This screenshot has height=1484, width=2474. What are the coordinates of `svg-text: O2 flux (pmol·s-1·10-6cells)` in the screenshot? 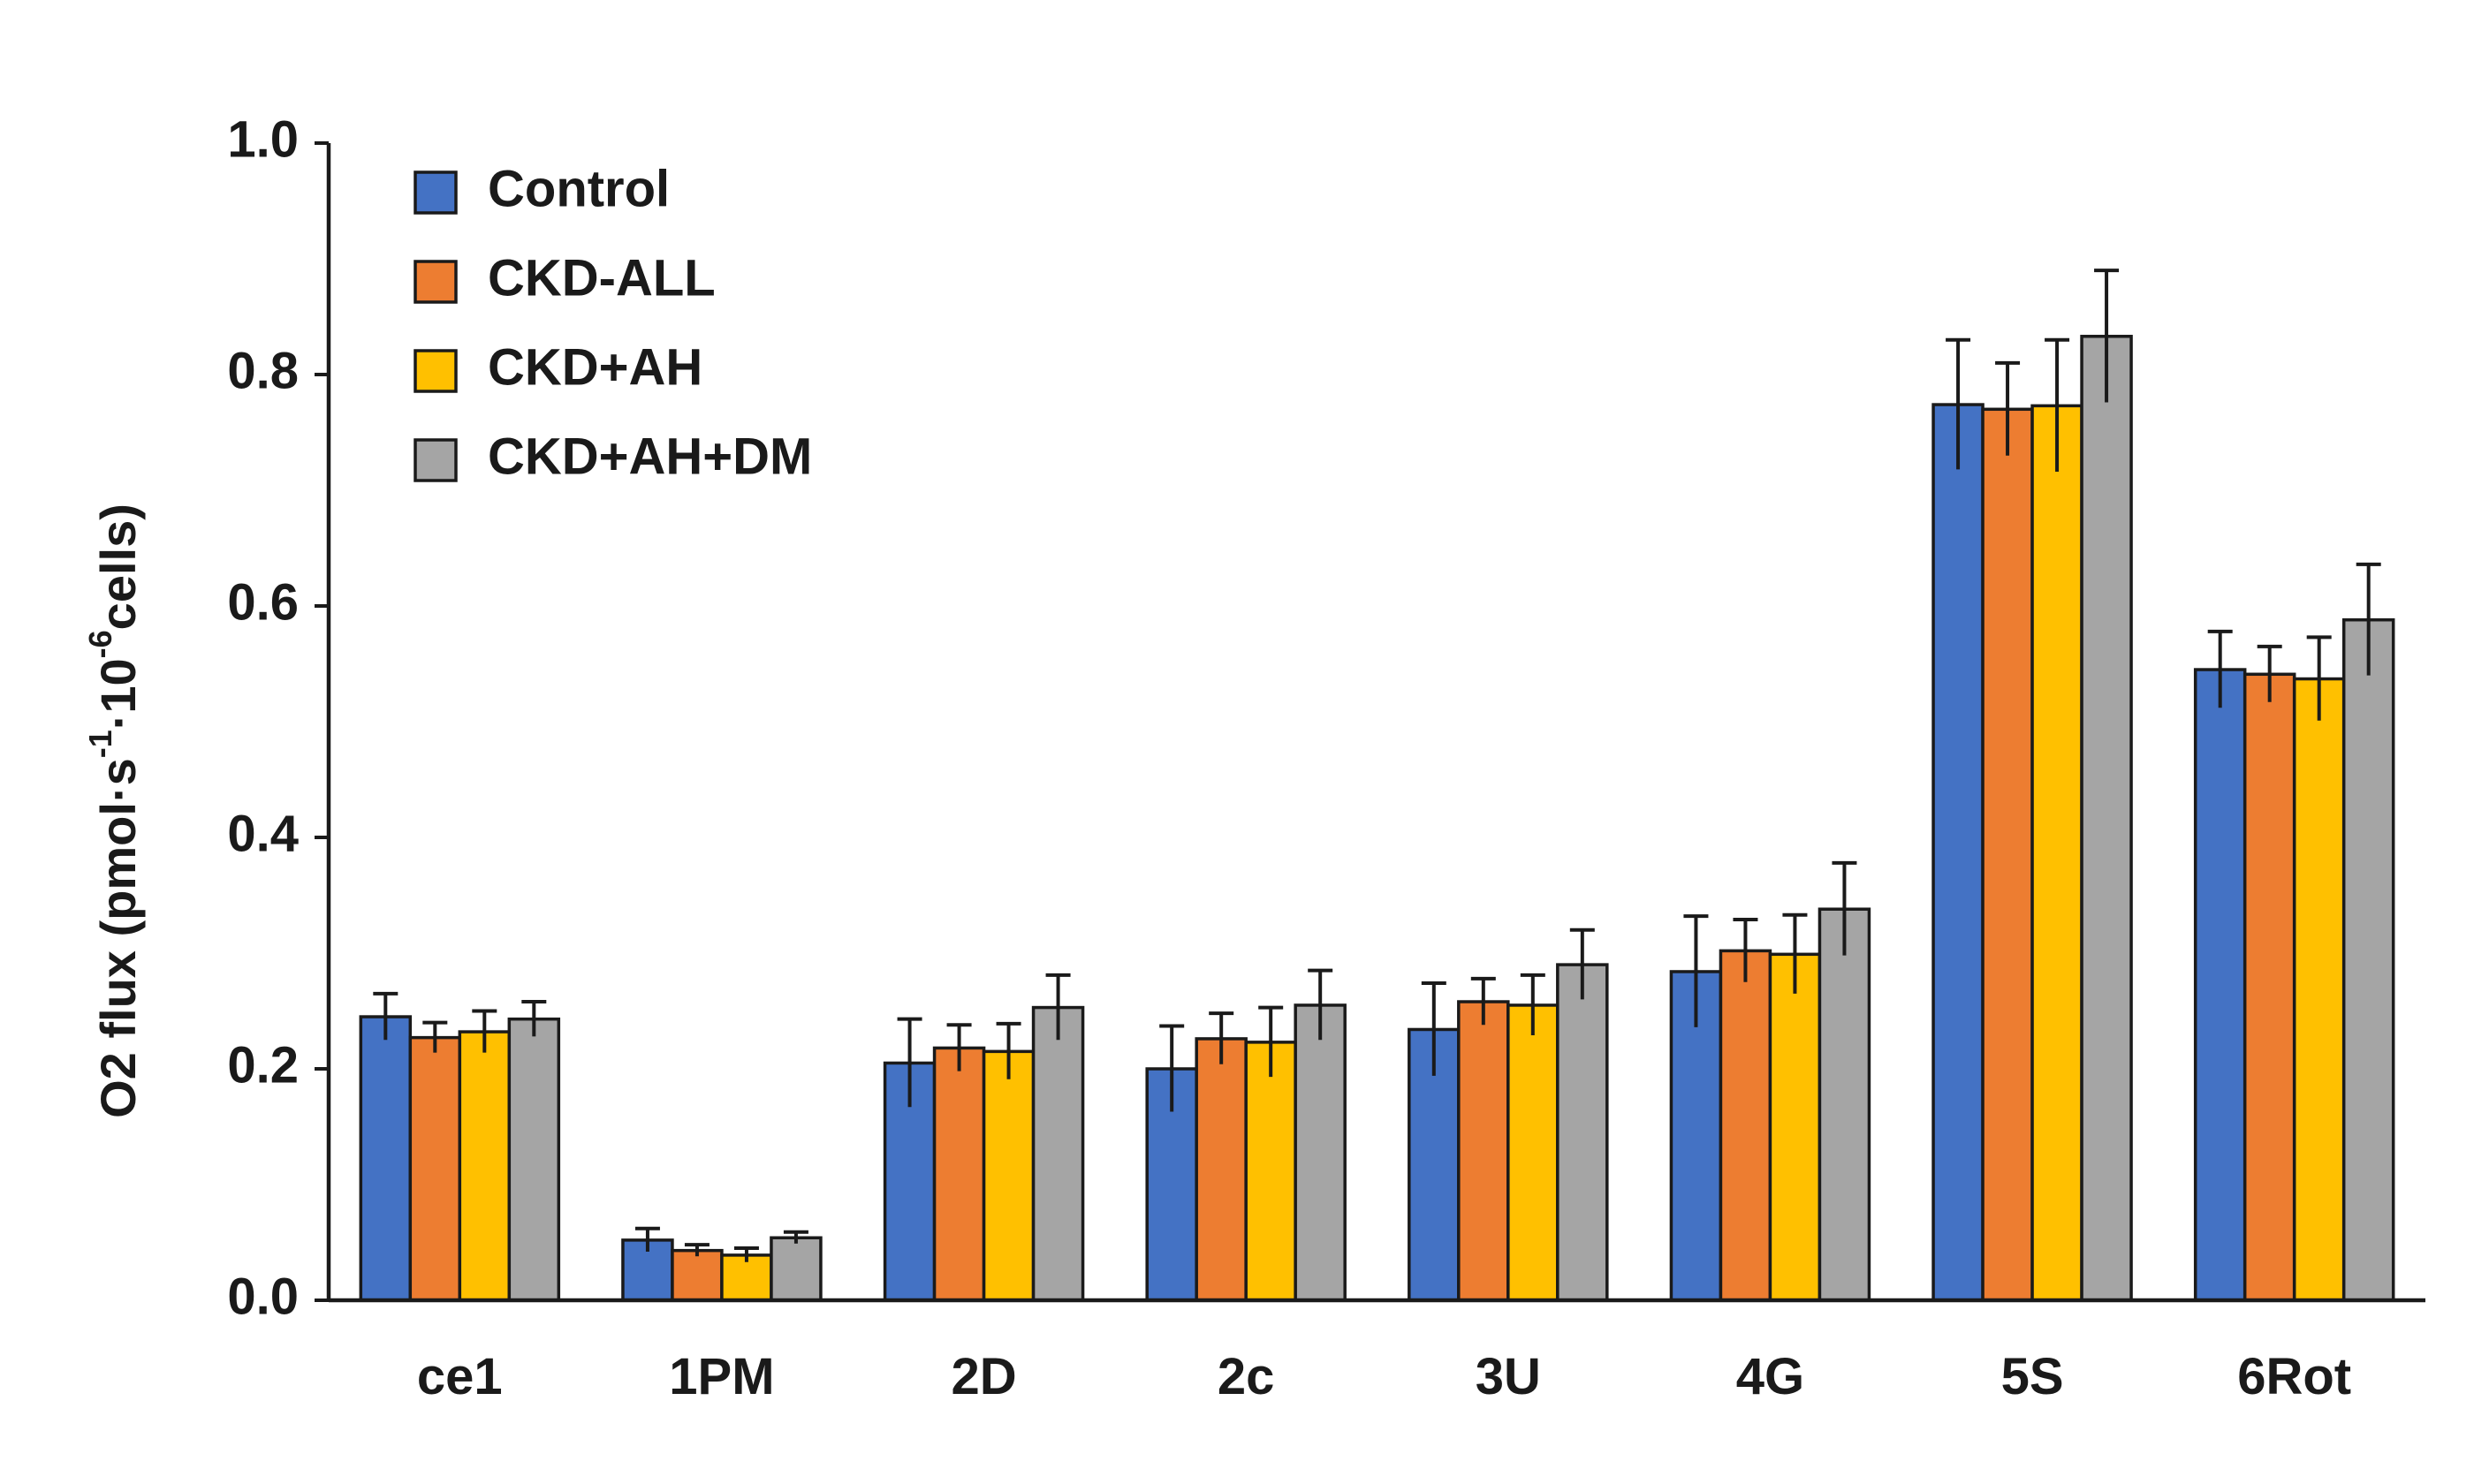 It's located at (114, 811).